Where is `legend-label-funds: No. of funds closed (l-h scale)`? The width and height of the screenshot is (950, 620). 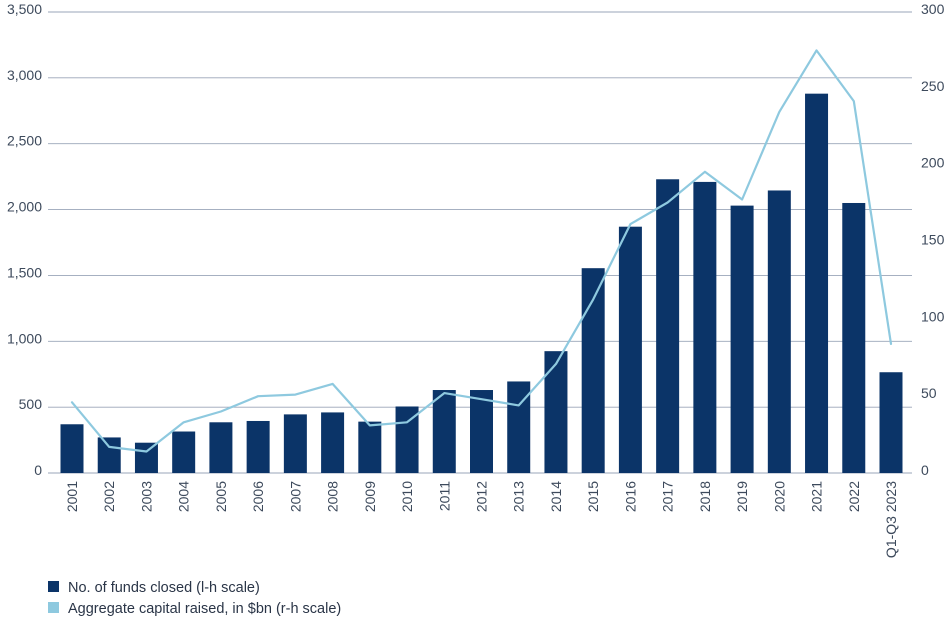
legend-label-funds: No. of funds closed (l-h scale) is located at coordinates (164, 588).